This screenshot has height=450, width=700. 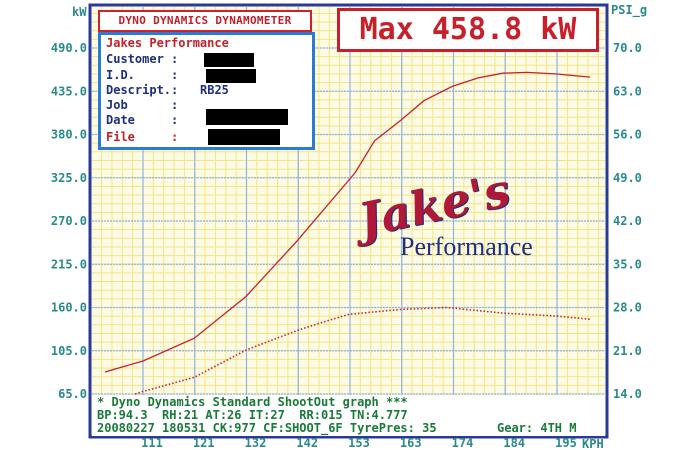 I want to click on x-axis-label: KPH, so click(x=593, y=443).